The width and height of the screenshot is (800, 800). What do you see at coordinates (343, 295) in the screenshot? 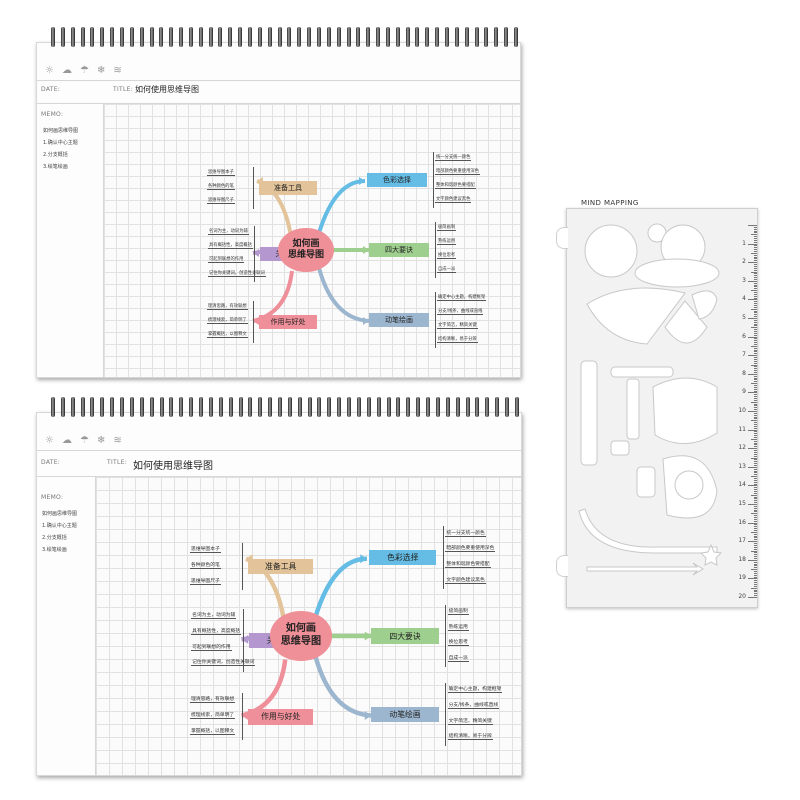
I see `branch-curve-draw` at bounding box center [343, 295].